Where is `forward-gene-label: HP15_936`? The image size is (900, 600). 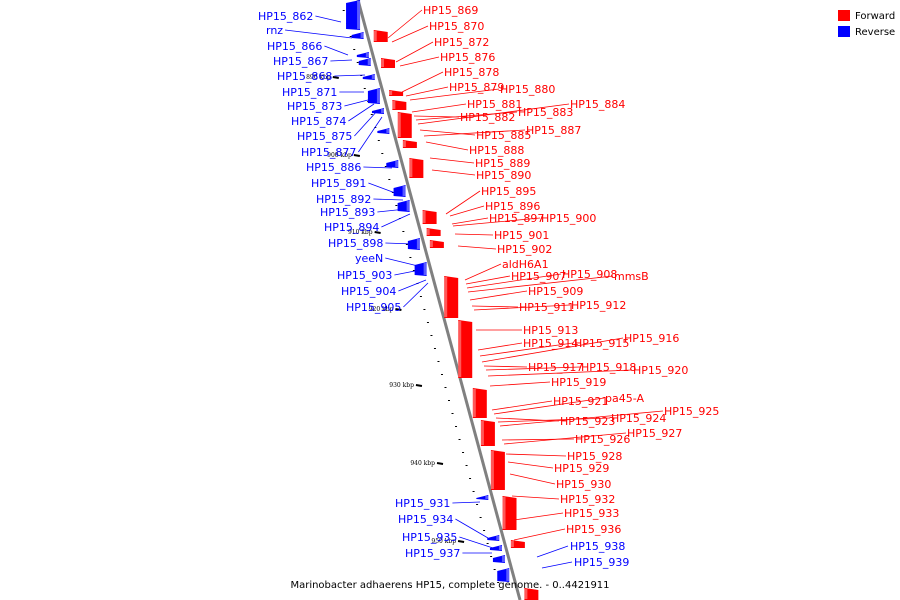 forward-gene-label: HP15_936 is located at coordinates (593, 529).